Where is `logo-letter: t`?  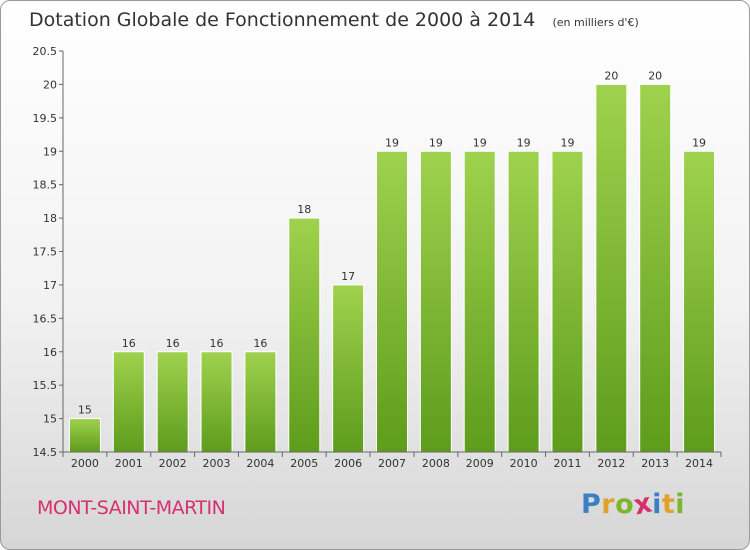 logo-letter: t is located at coordinates (668, 504).